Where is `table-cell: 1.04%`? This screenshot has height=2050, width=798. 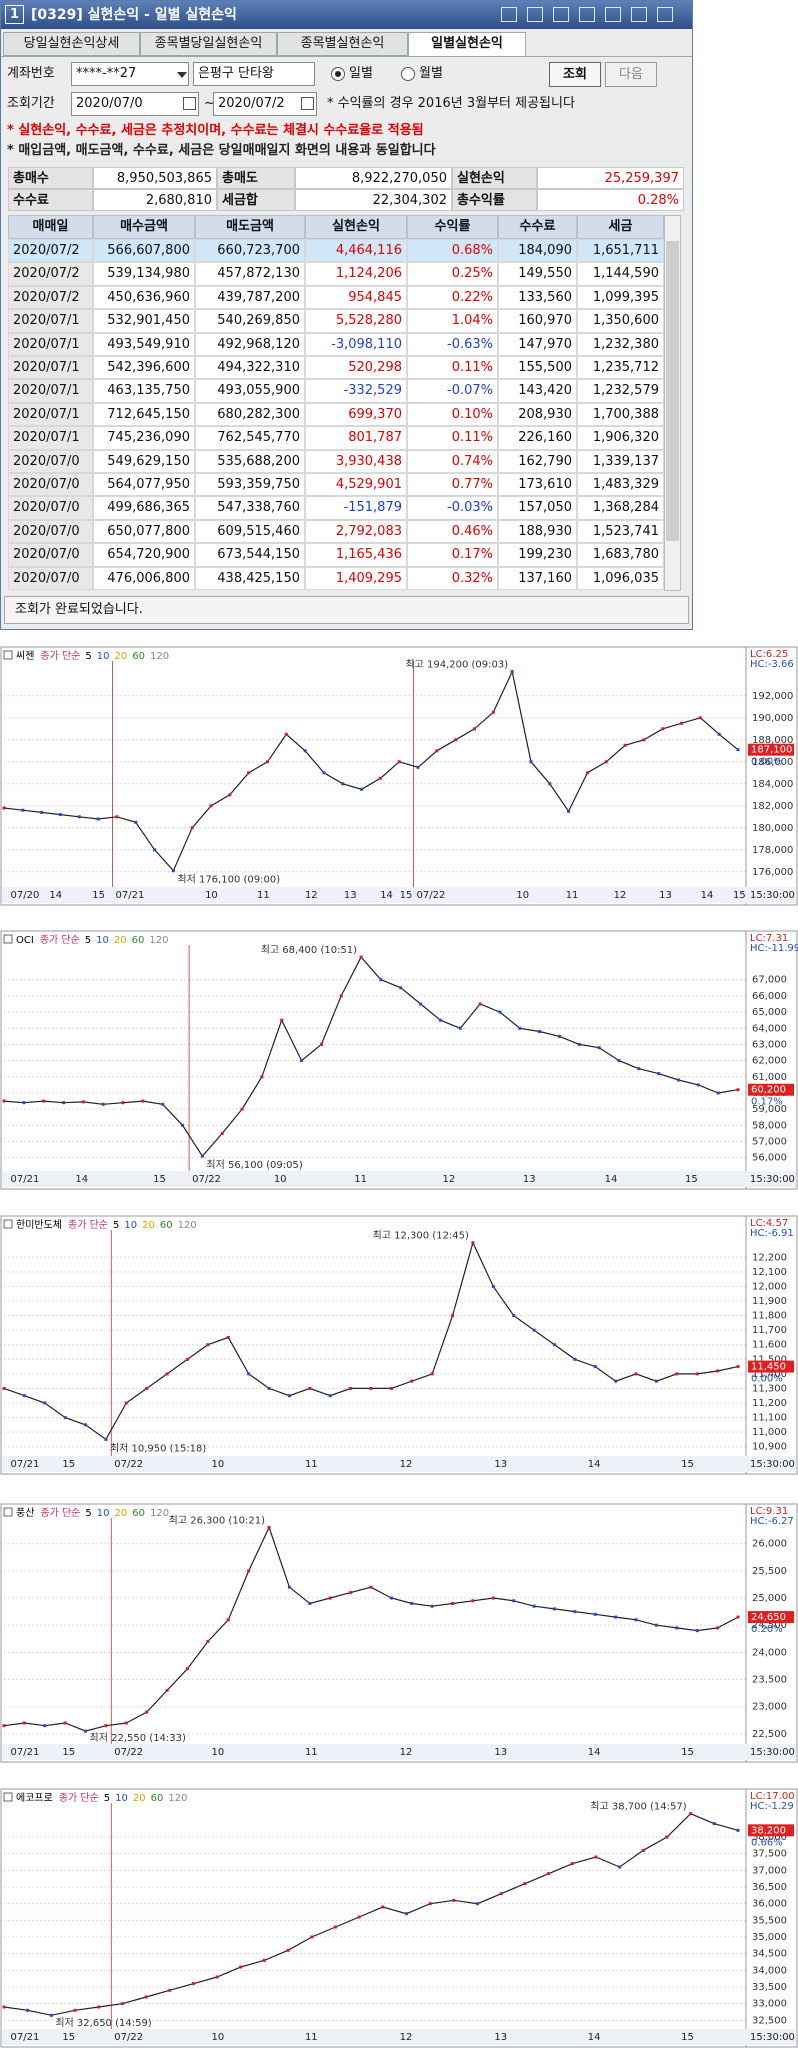
table-cell: 1.04% is located at coordinates (452, 321).